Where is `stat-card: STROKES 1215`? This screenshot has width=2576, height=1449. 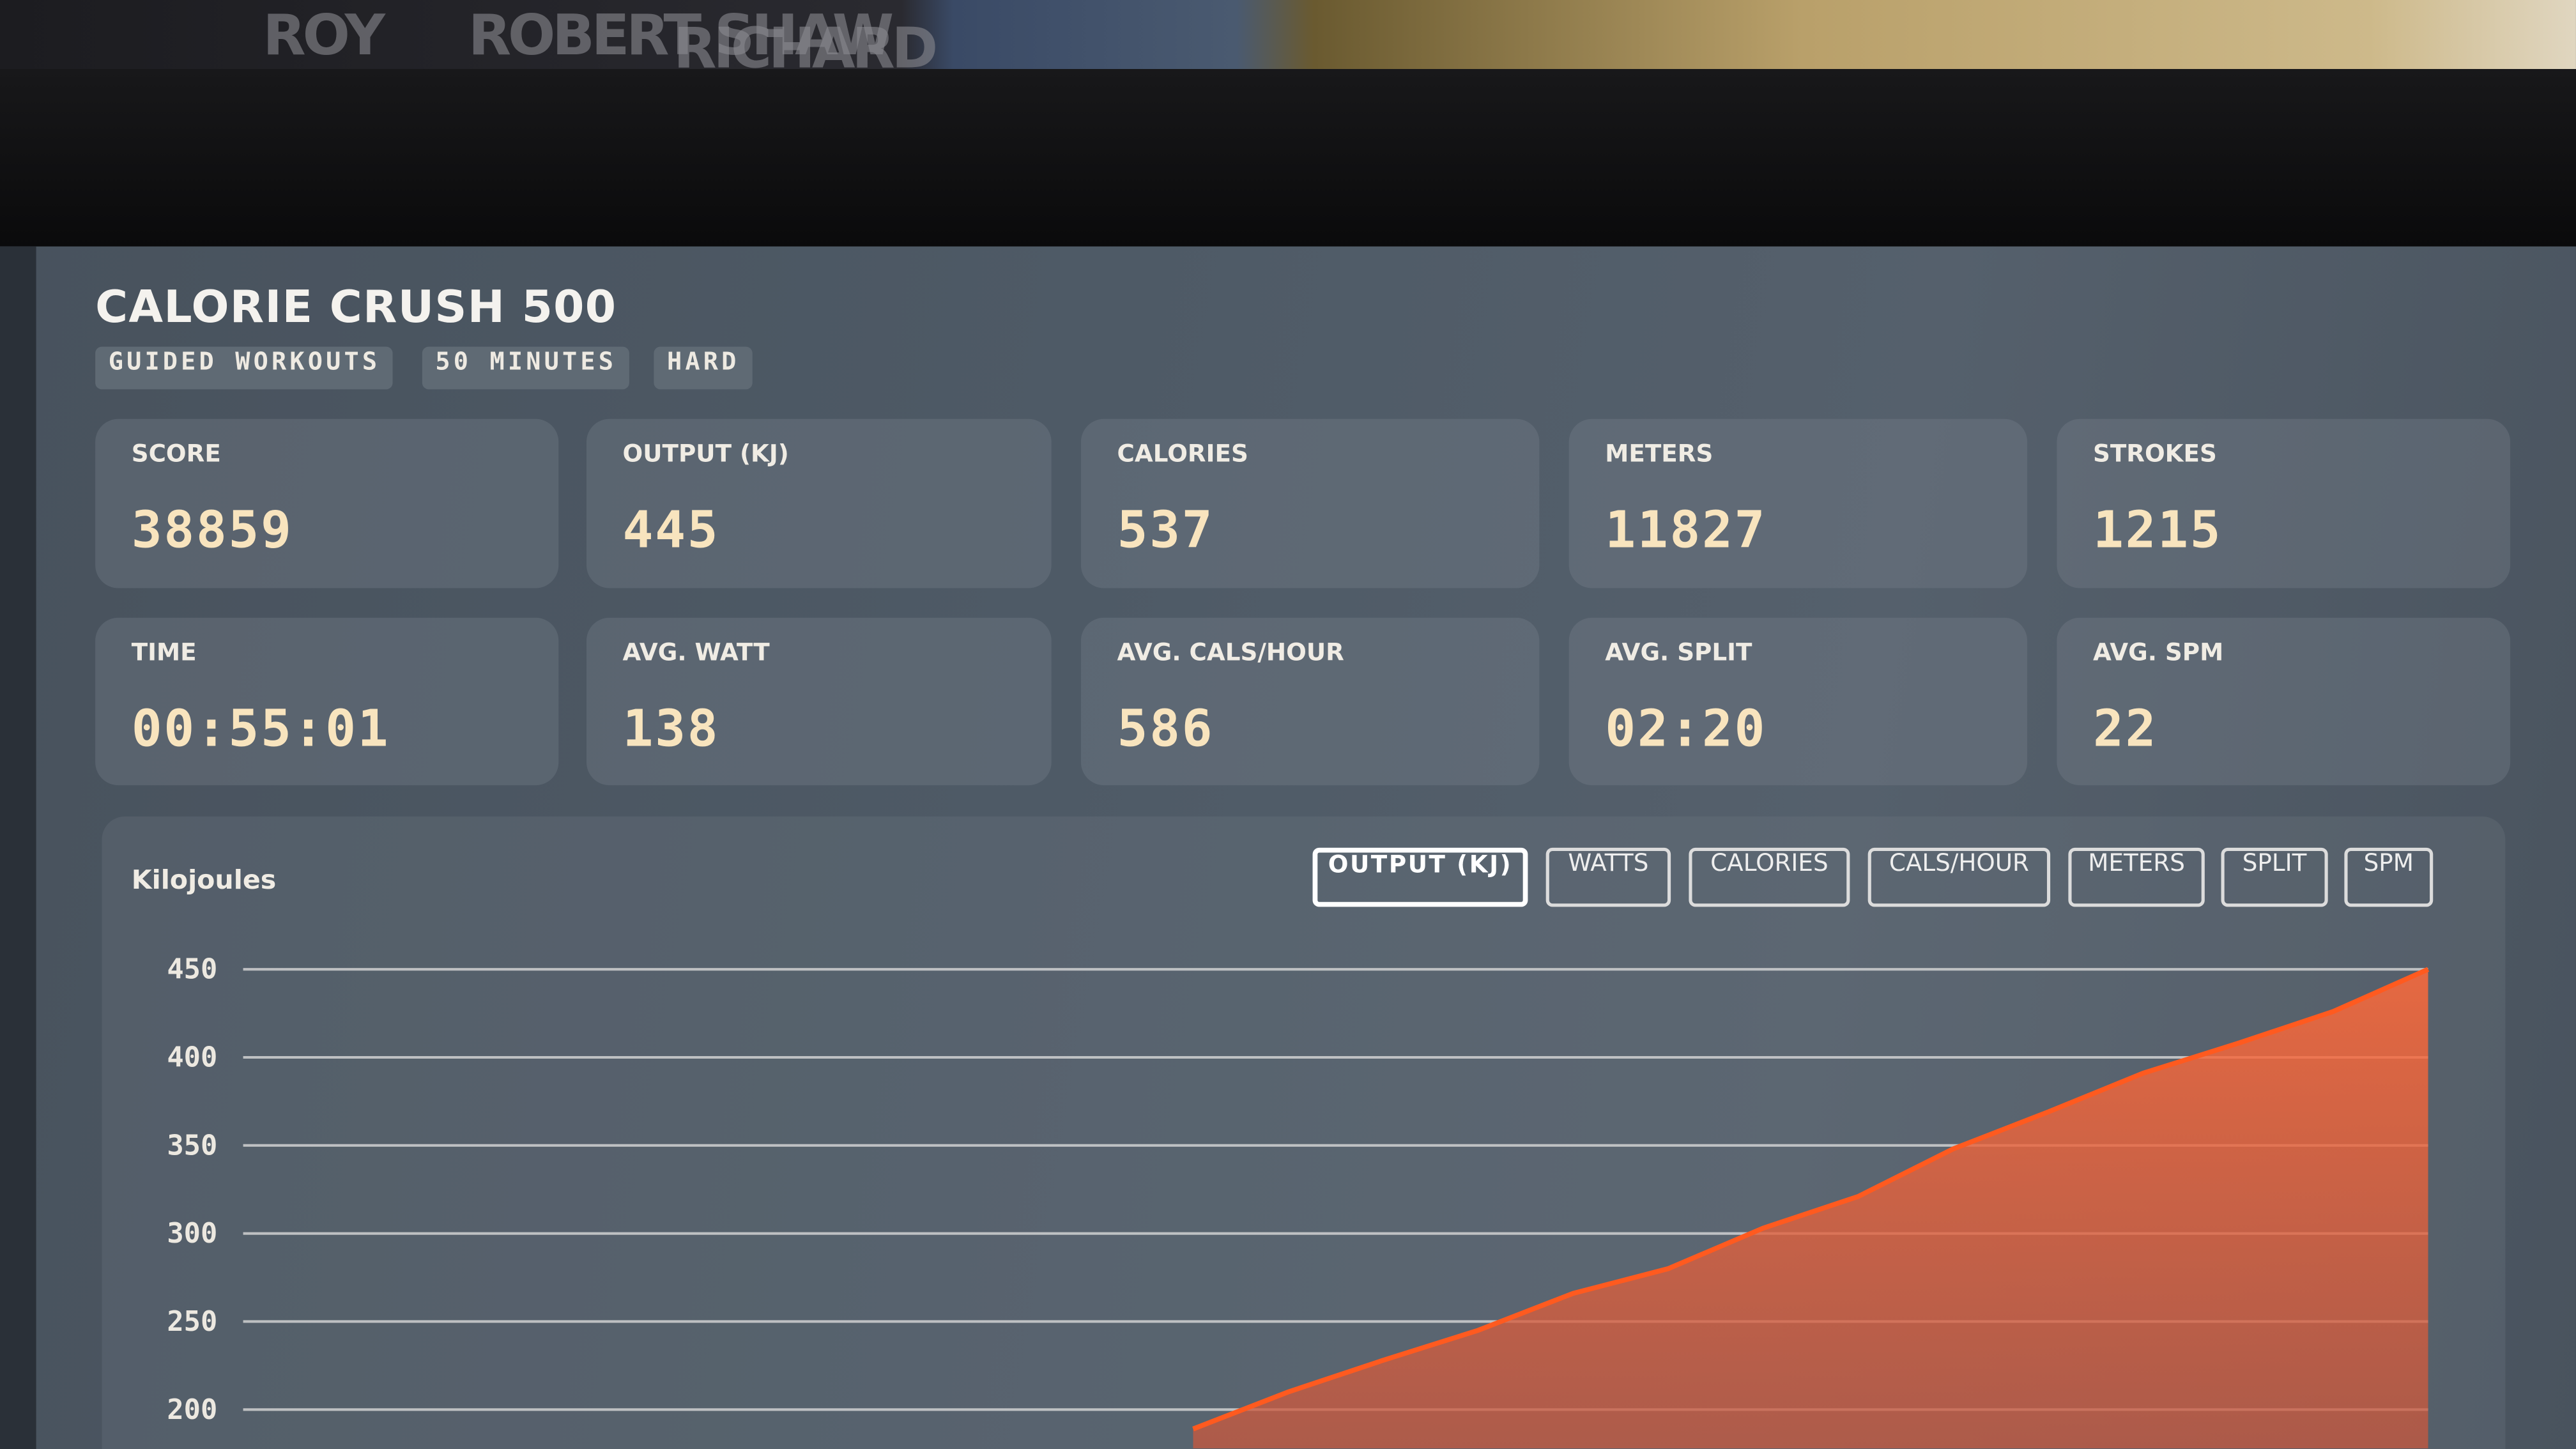
stat-card: STROKES 1215 is located at coordinates (2284, 503).